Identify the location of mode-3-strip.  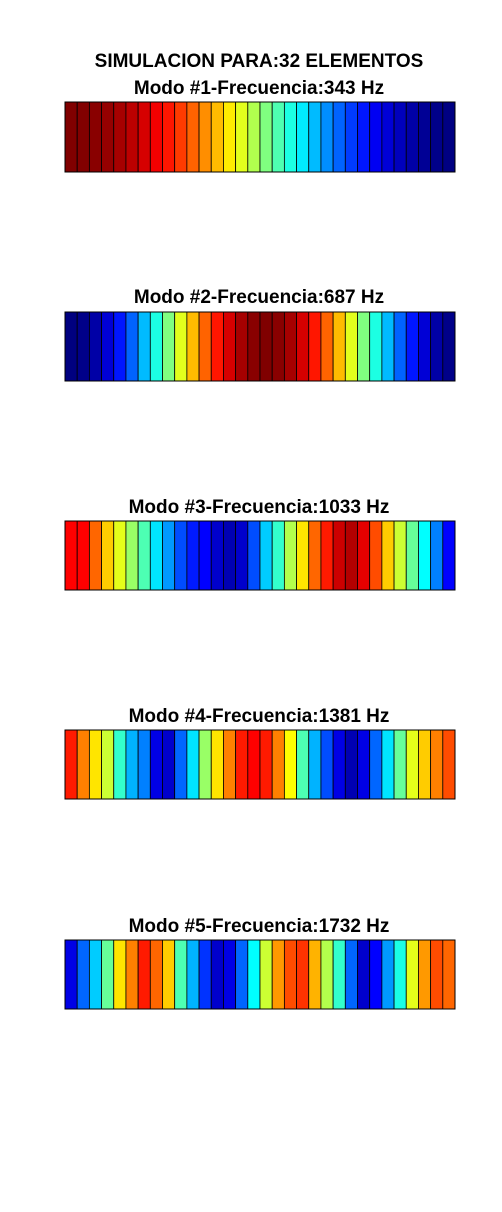
(260, 555).